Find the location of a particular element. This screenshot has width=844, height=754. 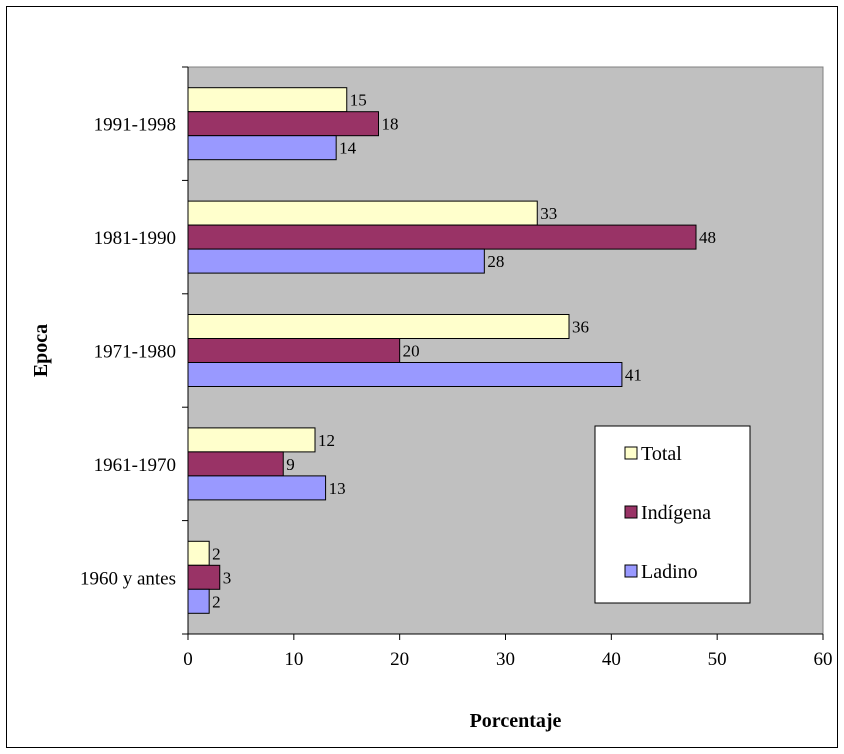

legend: Total Indígena Ladino is located at coordinates (672, 514).